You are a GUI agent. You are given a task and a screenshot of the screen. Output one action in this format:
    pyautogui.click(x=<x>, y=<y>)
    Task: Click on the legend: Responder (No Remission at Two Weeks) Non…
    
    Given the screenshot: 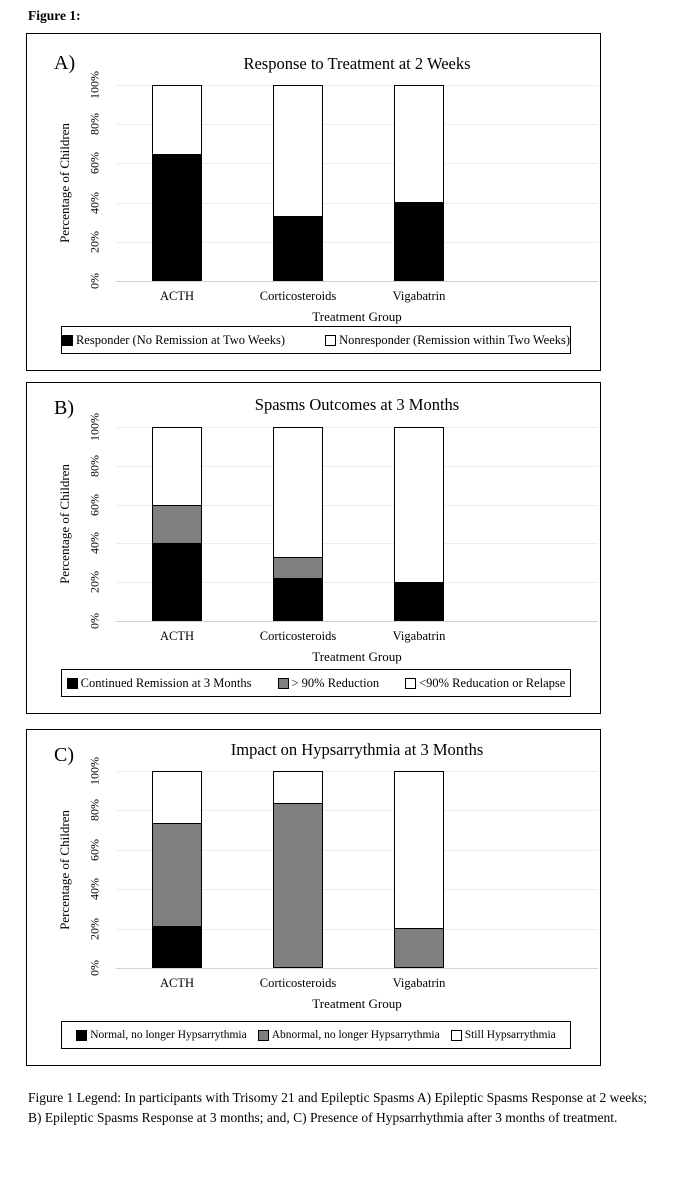 What is the action you would take?
    pyautogui.click(x=316, y=340)
    